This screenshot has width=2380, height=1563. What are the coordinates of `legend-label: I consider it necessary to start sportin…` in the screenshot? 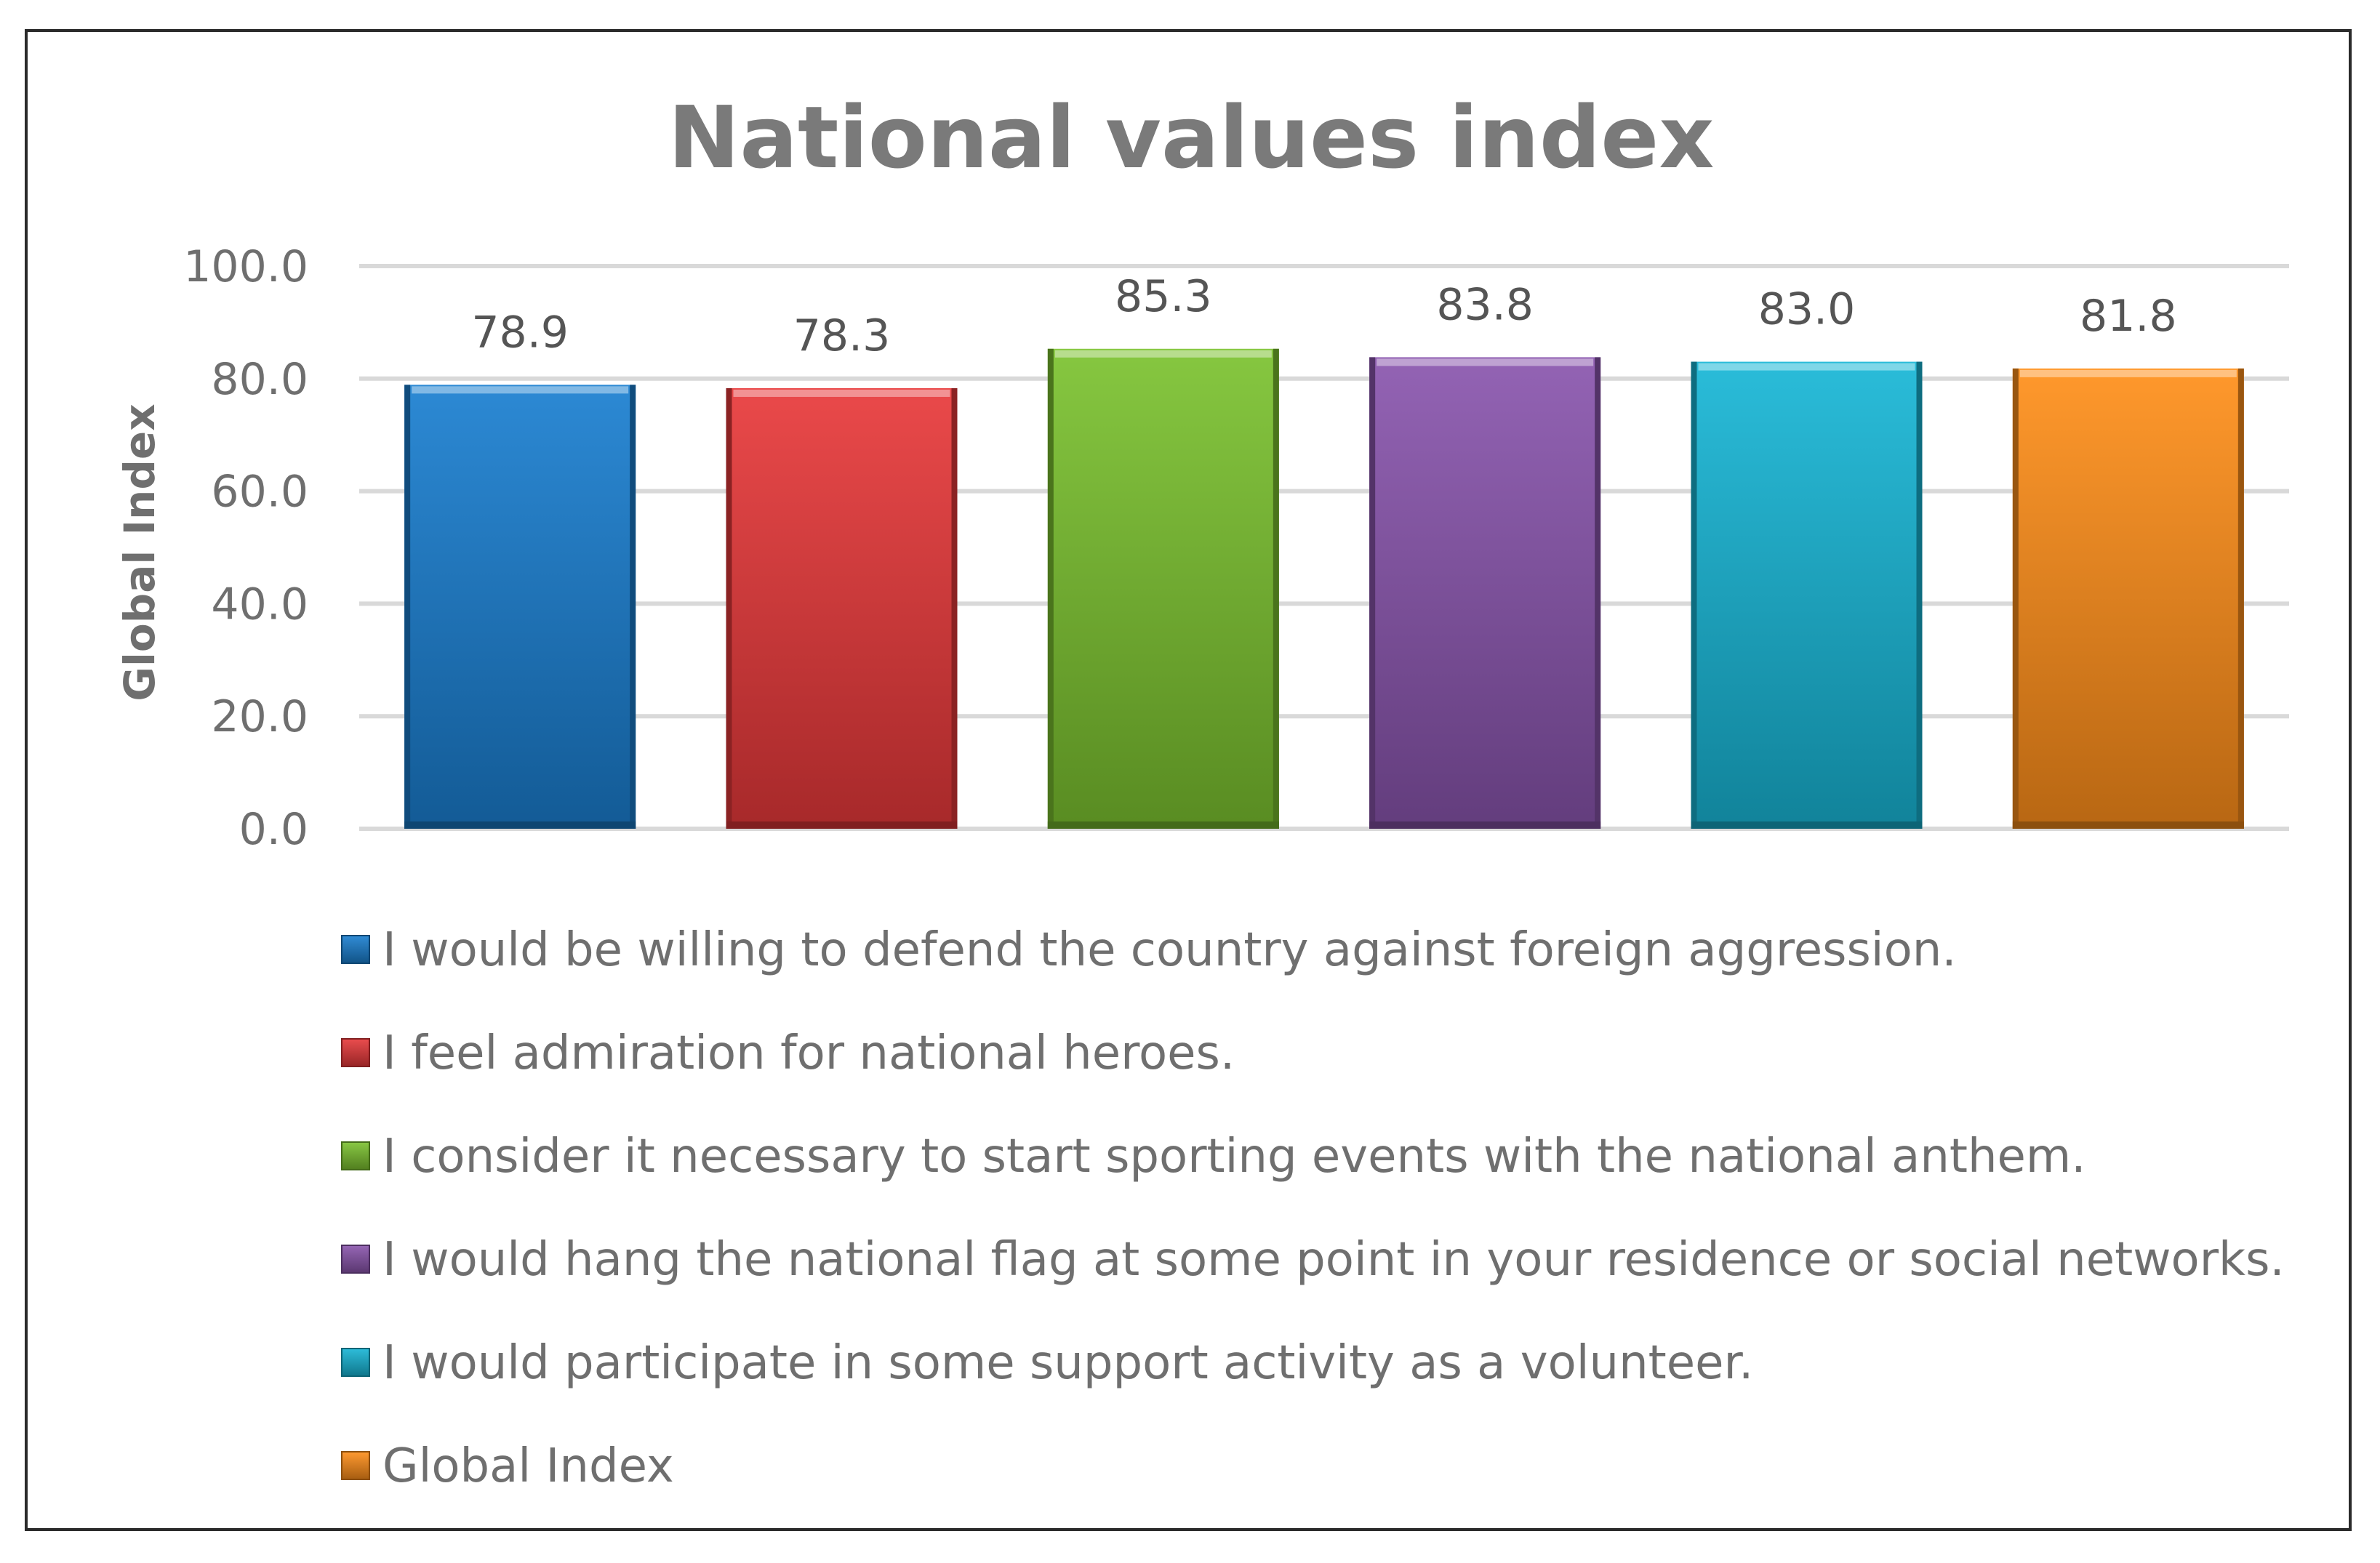 It's located at (1234, 1157).